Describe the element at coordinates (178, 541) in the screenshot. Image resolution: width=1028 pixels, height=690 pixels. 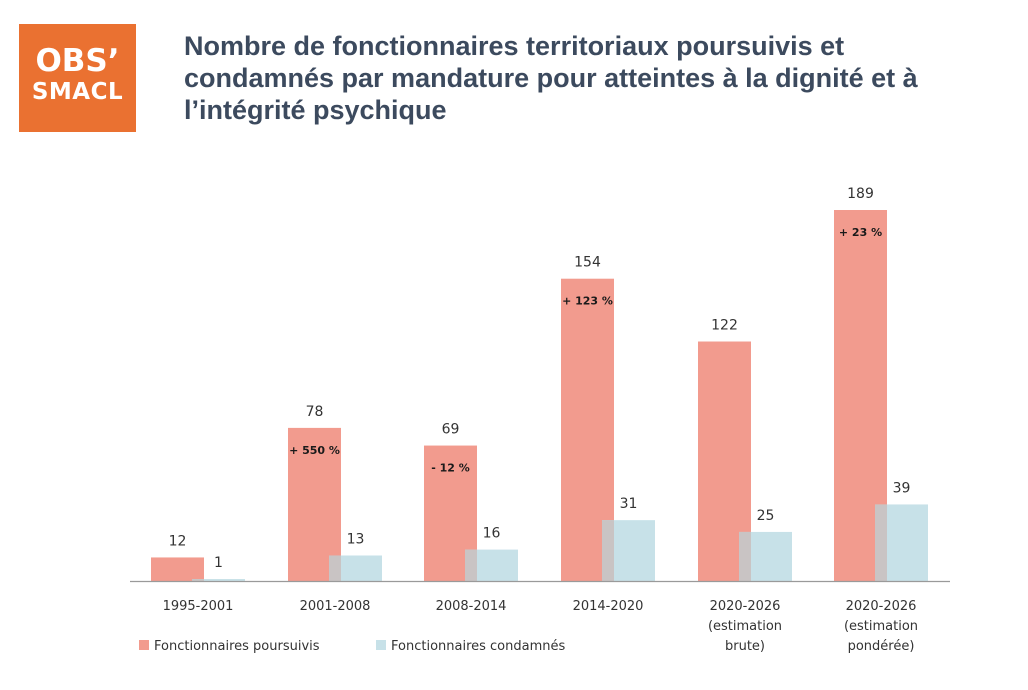
I see `value-label-poursuivis: 12` at that location.